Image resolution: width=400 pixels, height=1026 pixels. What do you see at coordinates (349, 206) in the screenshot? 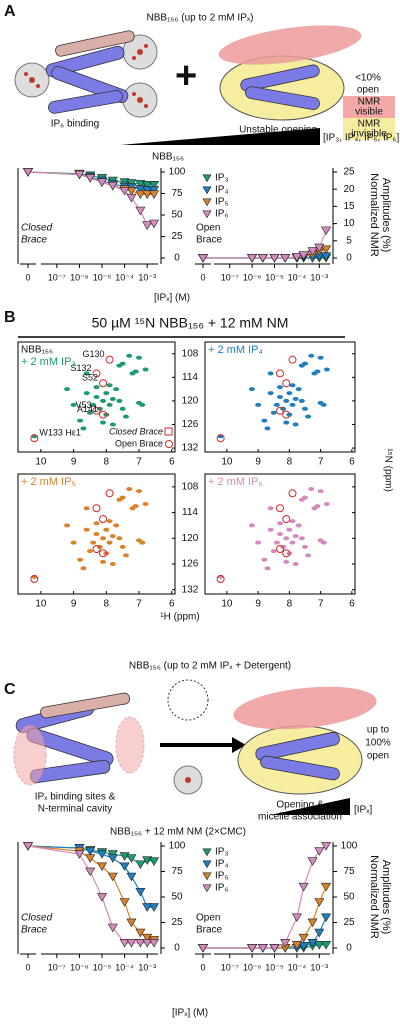
I see `y-tick-label: 15` at bounding box center [349, 206].